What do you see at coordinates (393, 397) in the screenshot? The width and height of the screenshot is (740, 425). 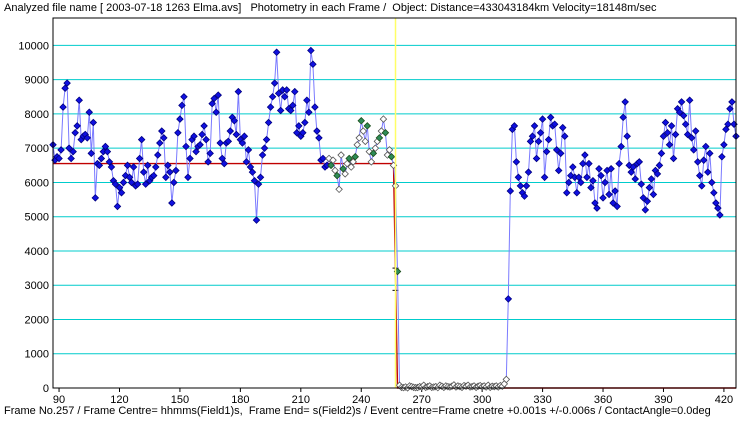 I see `x-tick-labels: 90 120 150 180 210 240 270 300 330 360 390 420` at bounding box center [393, 397].